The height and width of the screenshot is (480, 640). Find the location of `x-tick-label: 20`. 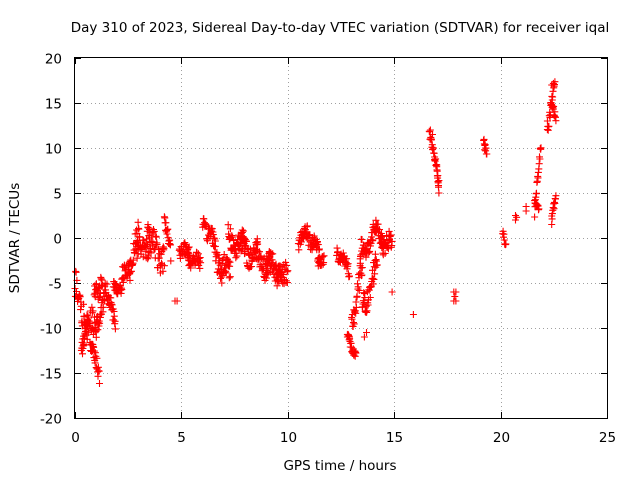

x-tick-label: 20 is located at coordinates (501, 438).